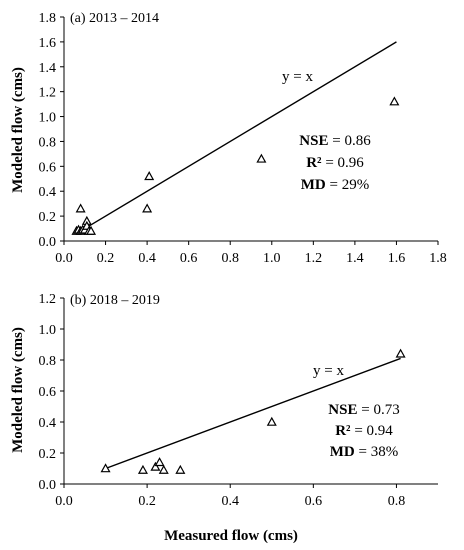 The width and height of the screenshot is (464, 550). Describe the element at coordinates (314, 258) in the screenshot. I see `x-tick-label: 1.2` at that location.